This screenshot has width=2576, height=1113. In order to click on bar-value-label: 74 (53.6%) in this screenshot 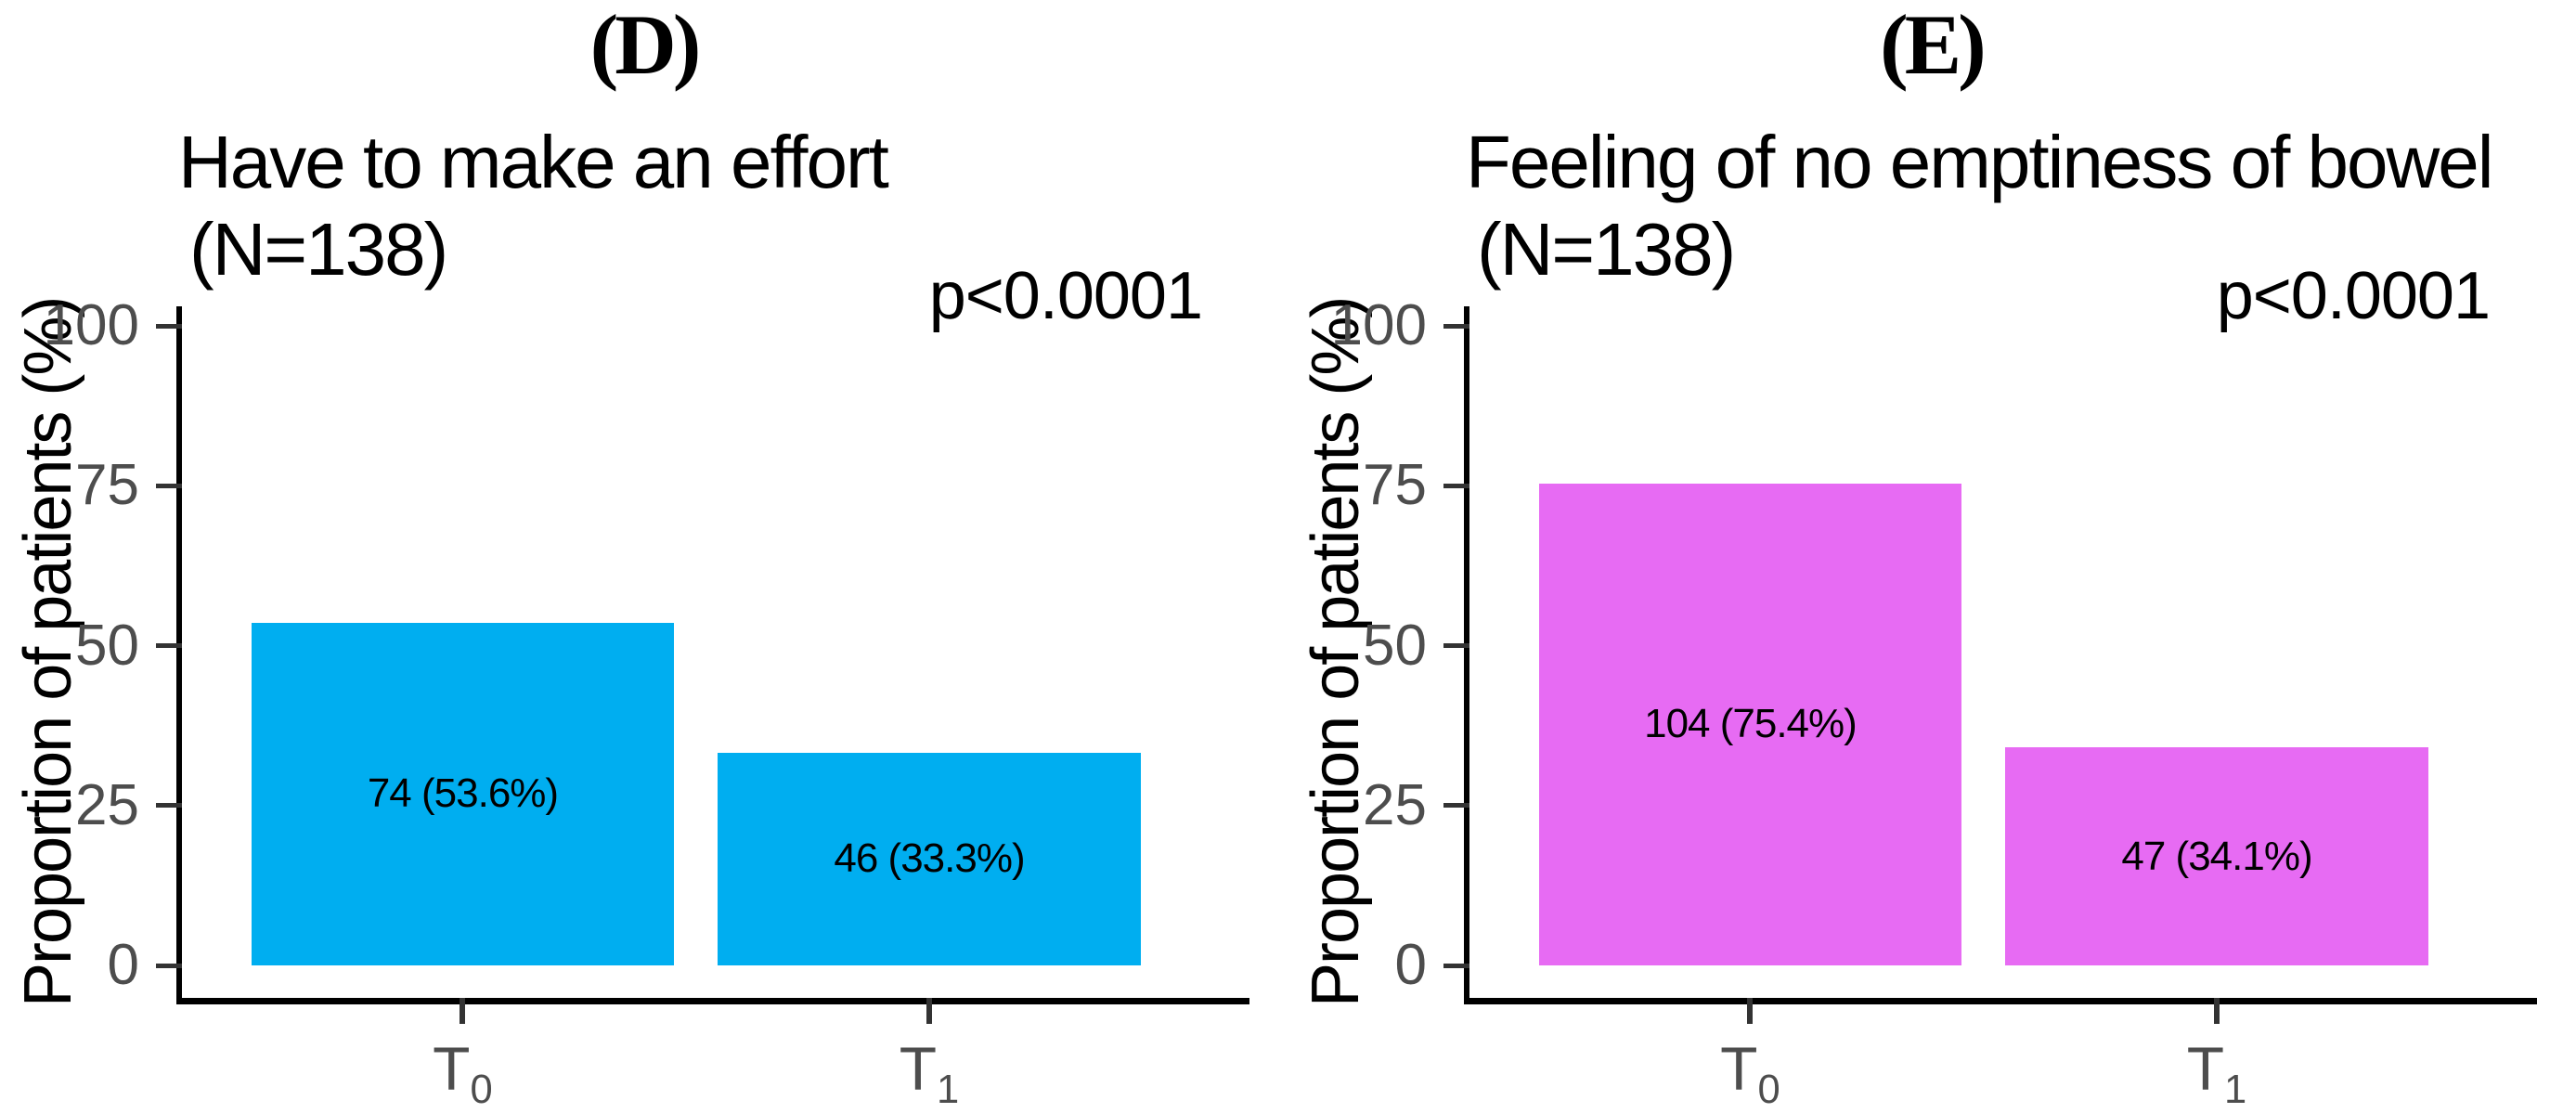, I will do `click(463, 793)`.